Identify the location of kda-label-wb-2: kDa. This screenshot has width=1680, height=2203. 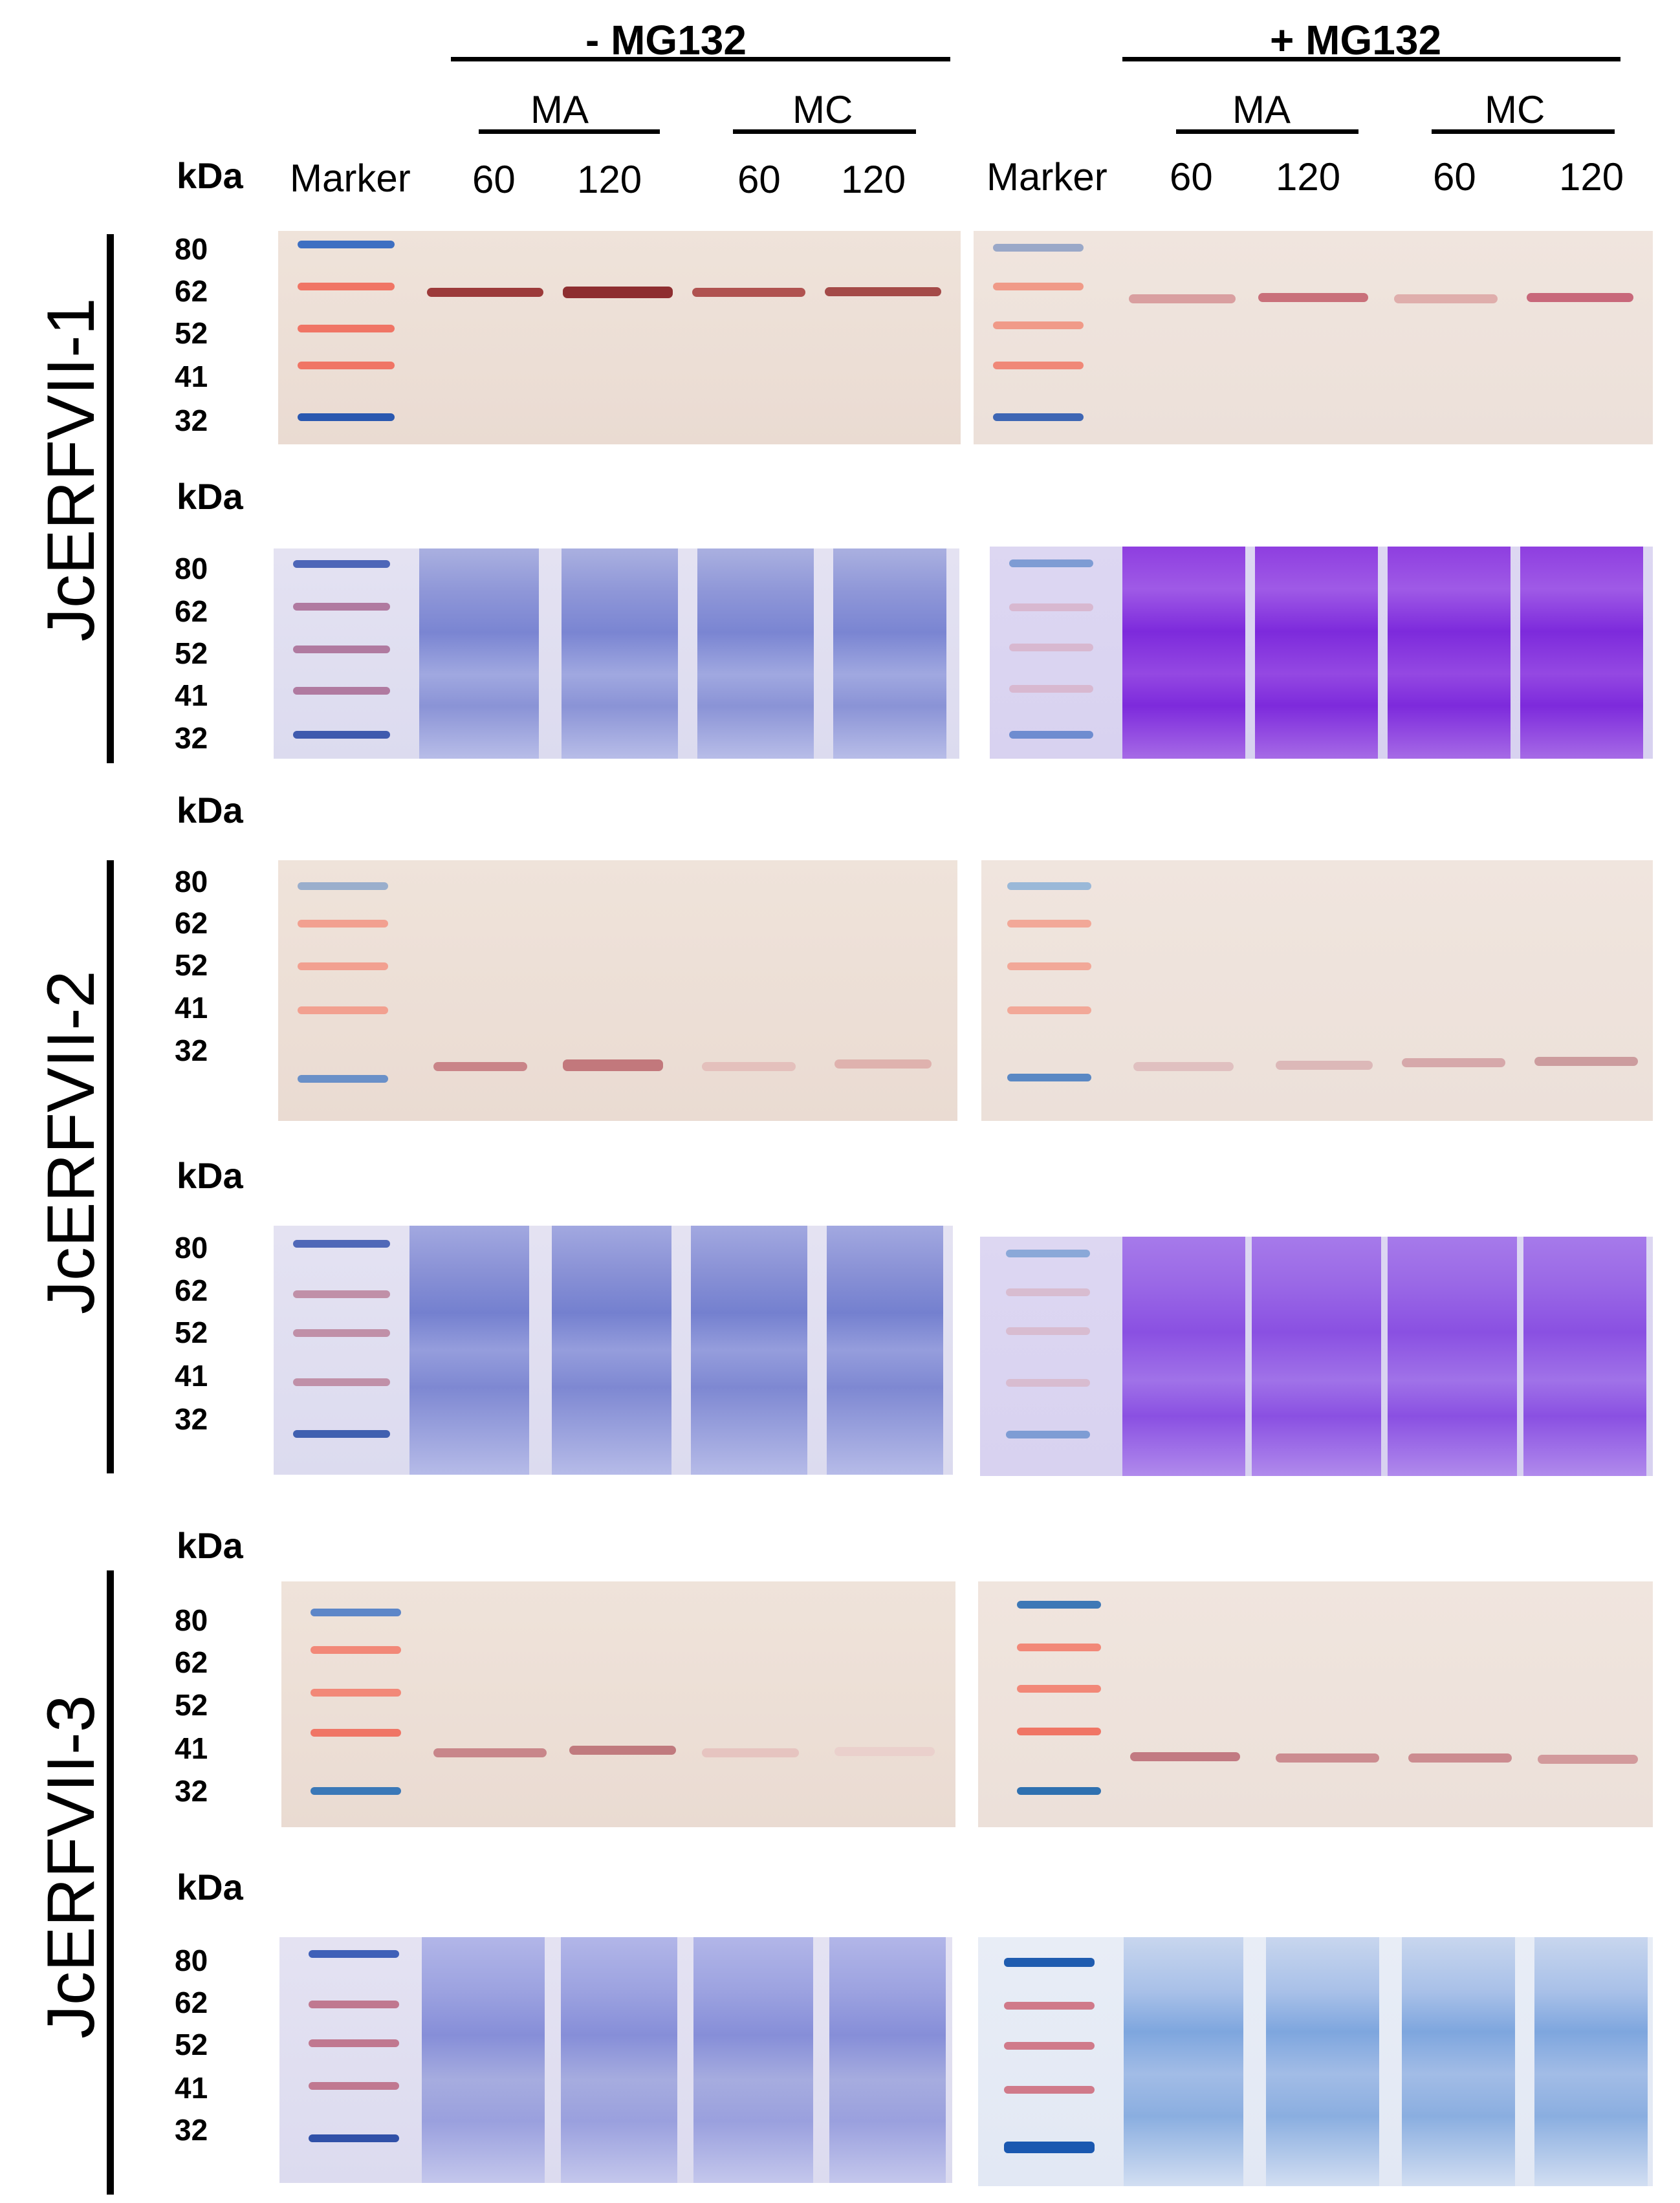
(210, 810).